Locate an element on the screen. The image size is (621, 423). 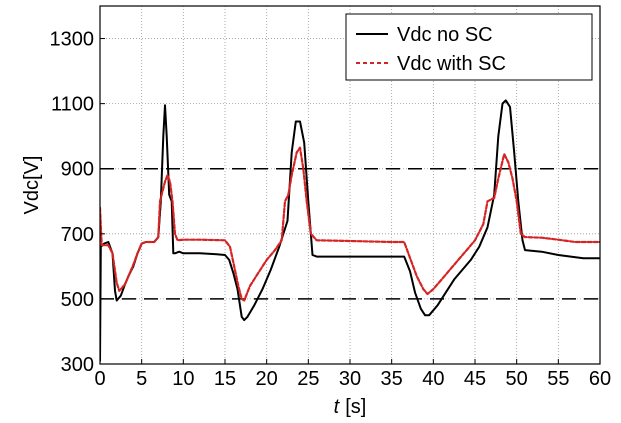
x-tick-label: 30 is located at coordinates (350, 379).